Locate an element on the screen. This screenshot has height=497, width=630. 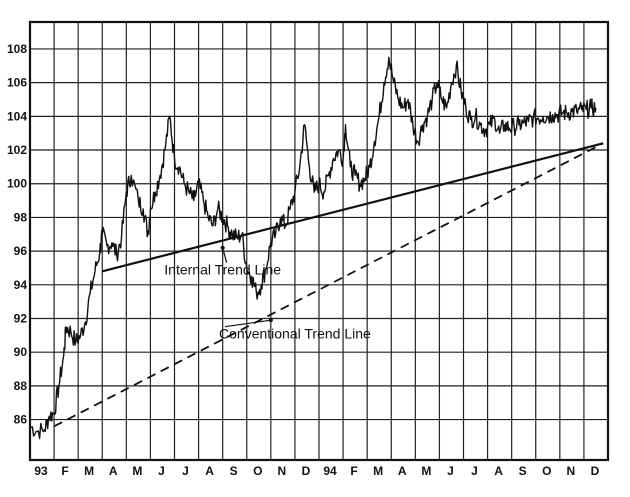
y-tick-label: 104 is located at coordinates (17, 116).